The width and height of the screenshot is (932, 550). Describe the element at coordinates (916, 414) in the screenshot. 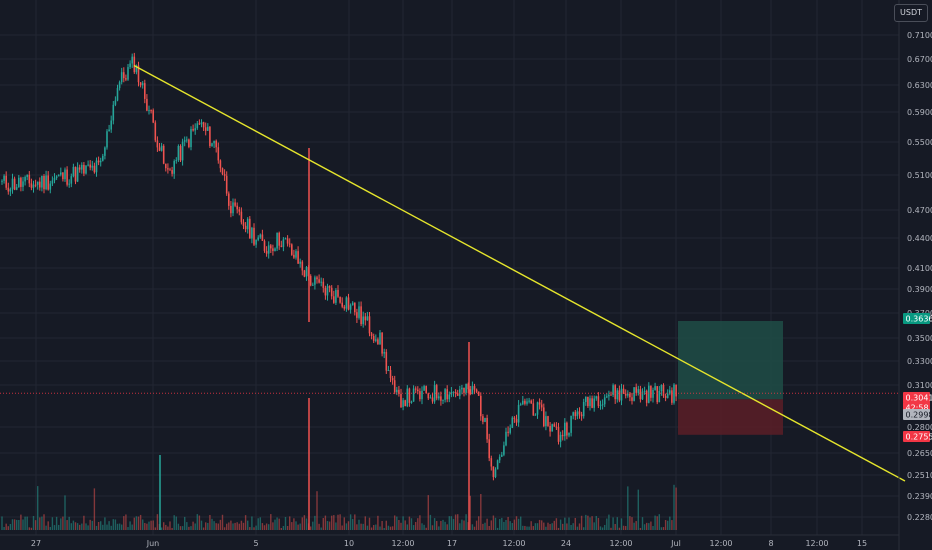

I see `price-marker-entry` at that location.